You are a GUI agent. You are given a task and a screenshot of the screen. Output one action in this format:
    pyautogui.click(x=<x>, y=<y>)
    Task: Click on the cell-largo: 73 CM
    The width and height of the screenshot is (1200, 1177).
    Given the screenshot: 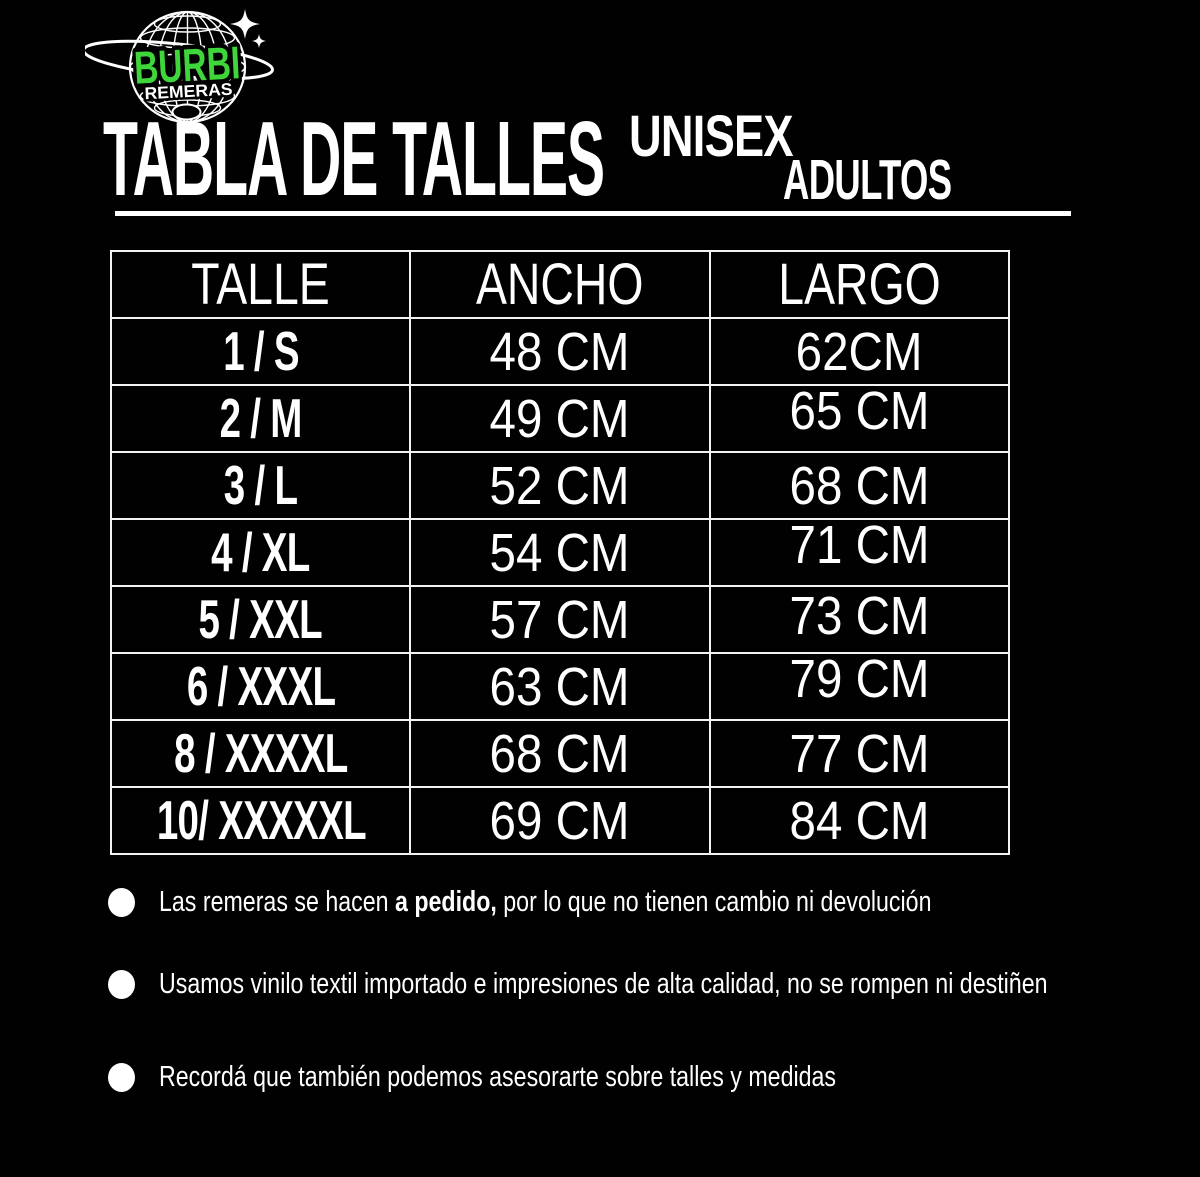 What is the action you would take?
    pyautogui.click(x=859, y=619)
    